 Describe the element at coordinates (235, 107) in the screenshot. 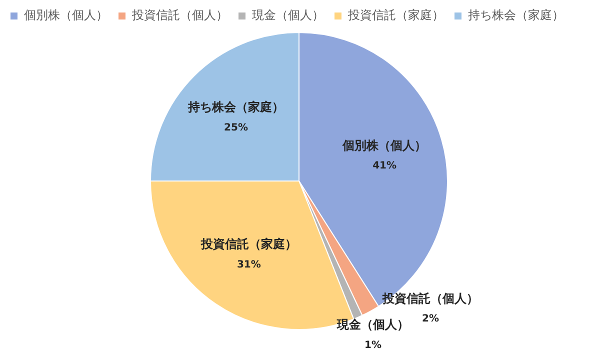

I see `slice-label: 持ち株会（家庭）` at that location.